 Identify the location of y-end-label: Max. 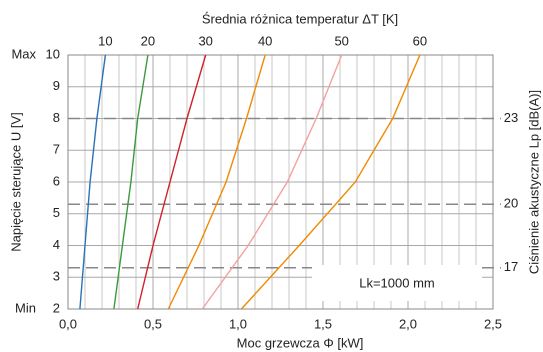
(23, 53).